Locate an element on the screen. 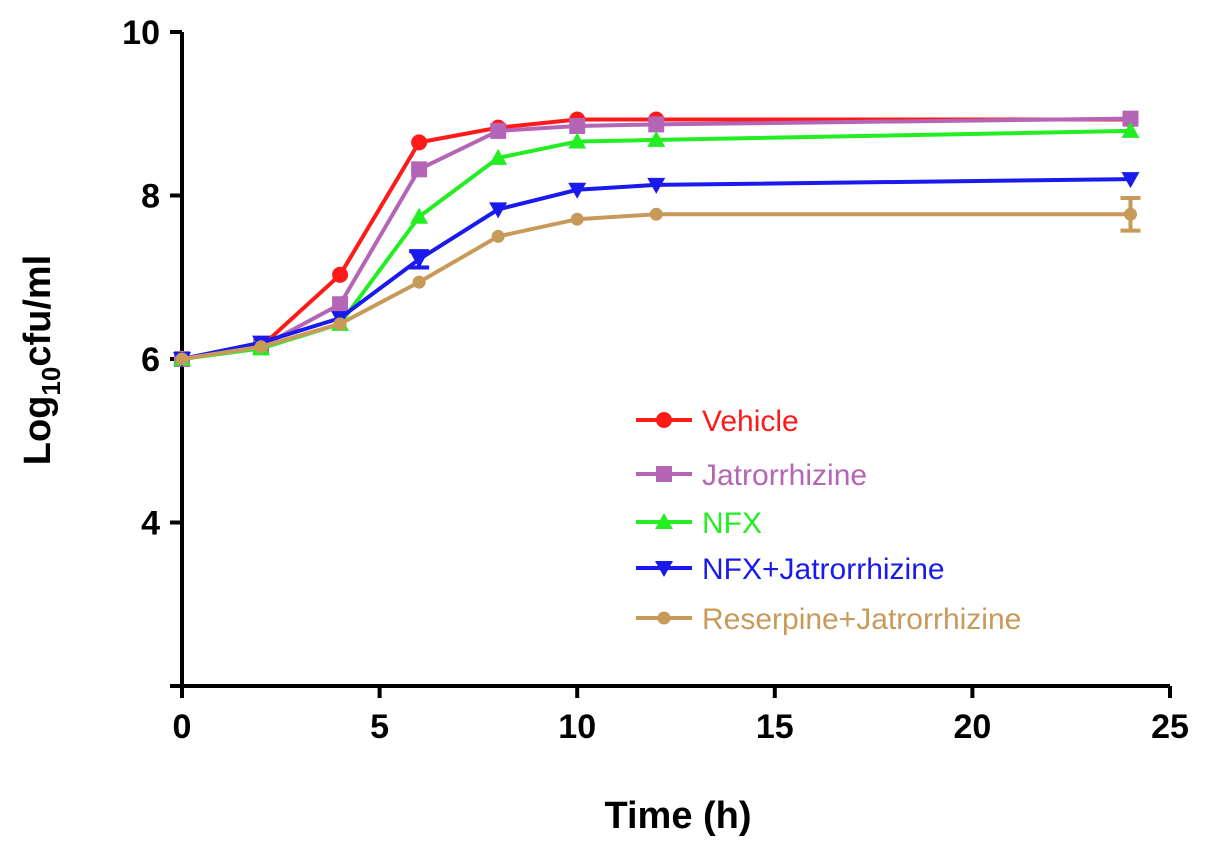 The image size is (1205, 848). legend-label: NFX is located at coordinates (732, 523).